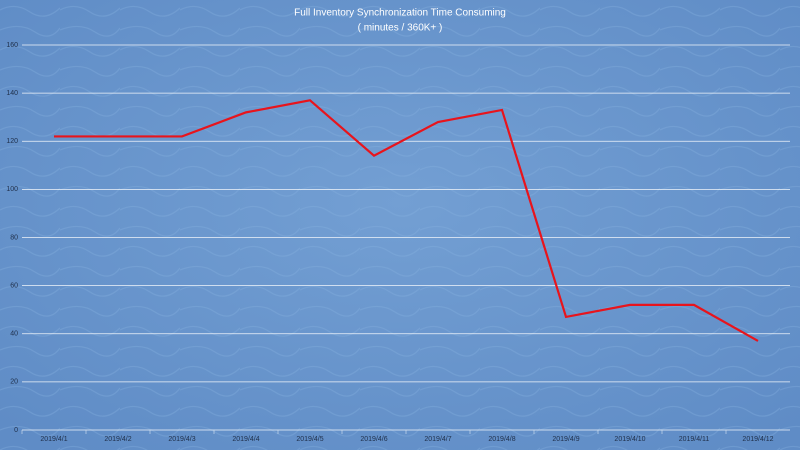 This screenshot has height=450, width=800. Describe the element at coordinates (12, 141) in the screenshot. I see `y-tick-label: 120` at that location.